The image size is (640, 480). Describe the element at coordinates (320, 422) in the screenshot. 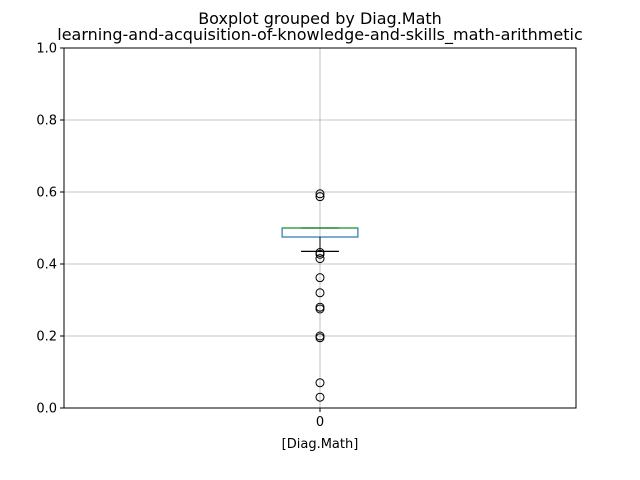

I see `x-tick-label: 0` at that location.